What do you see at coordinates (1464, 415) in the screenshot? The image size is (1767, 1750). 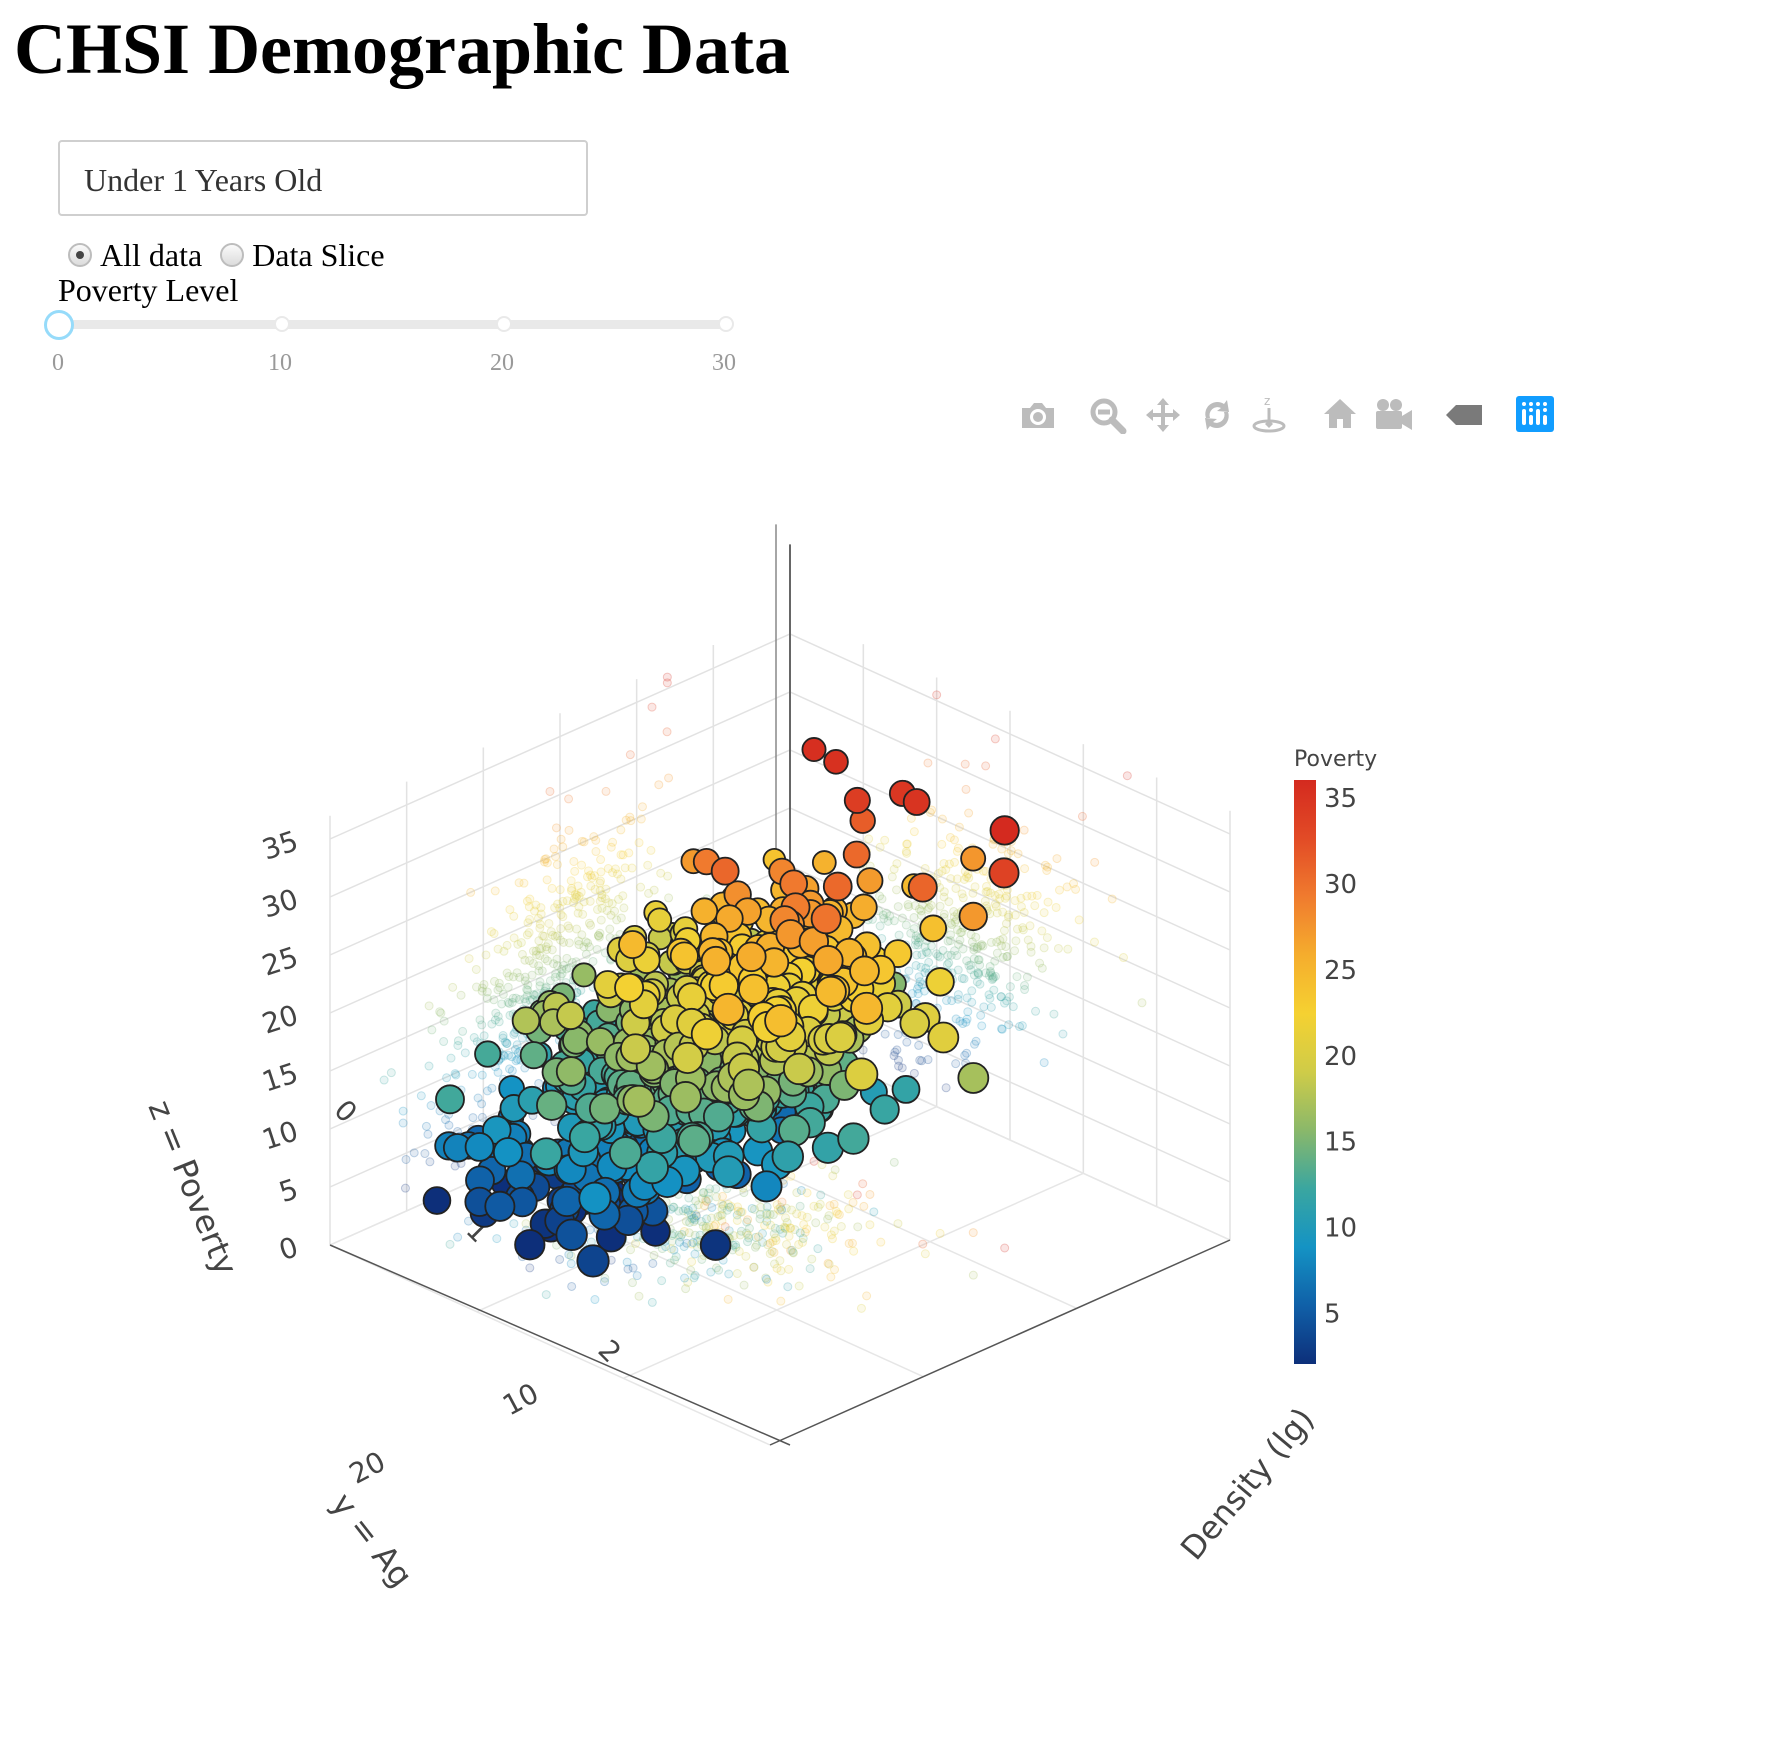 I see `hover-tag-icon` at bounding box center [1464, 415].